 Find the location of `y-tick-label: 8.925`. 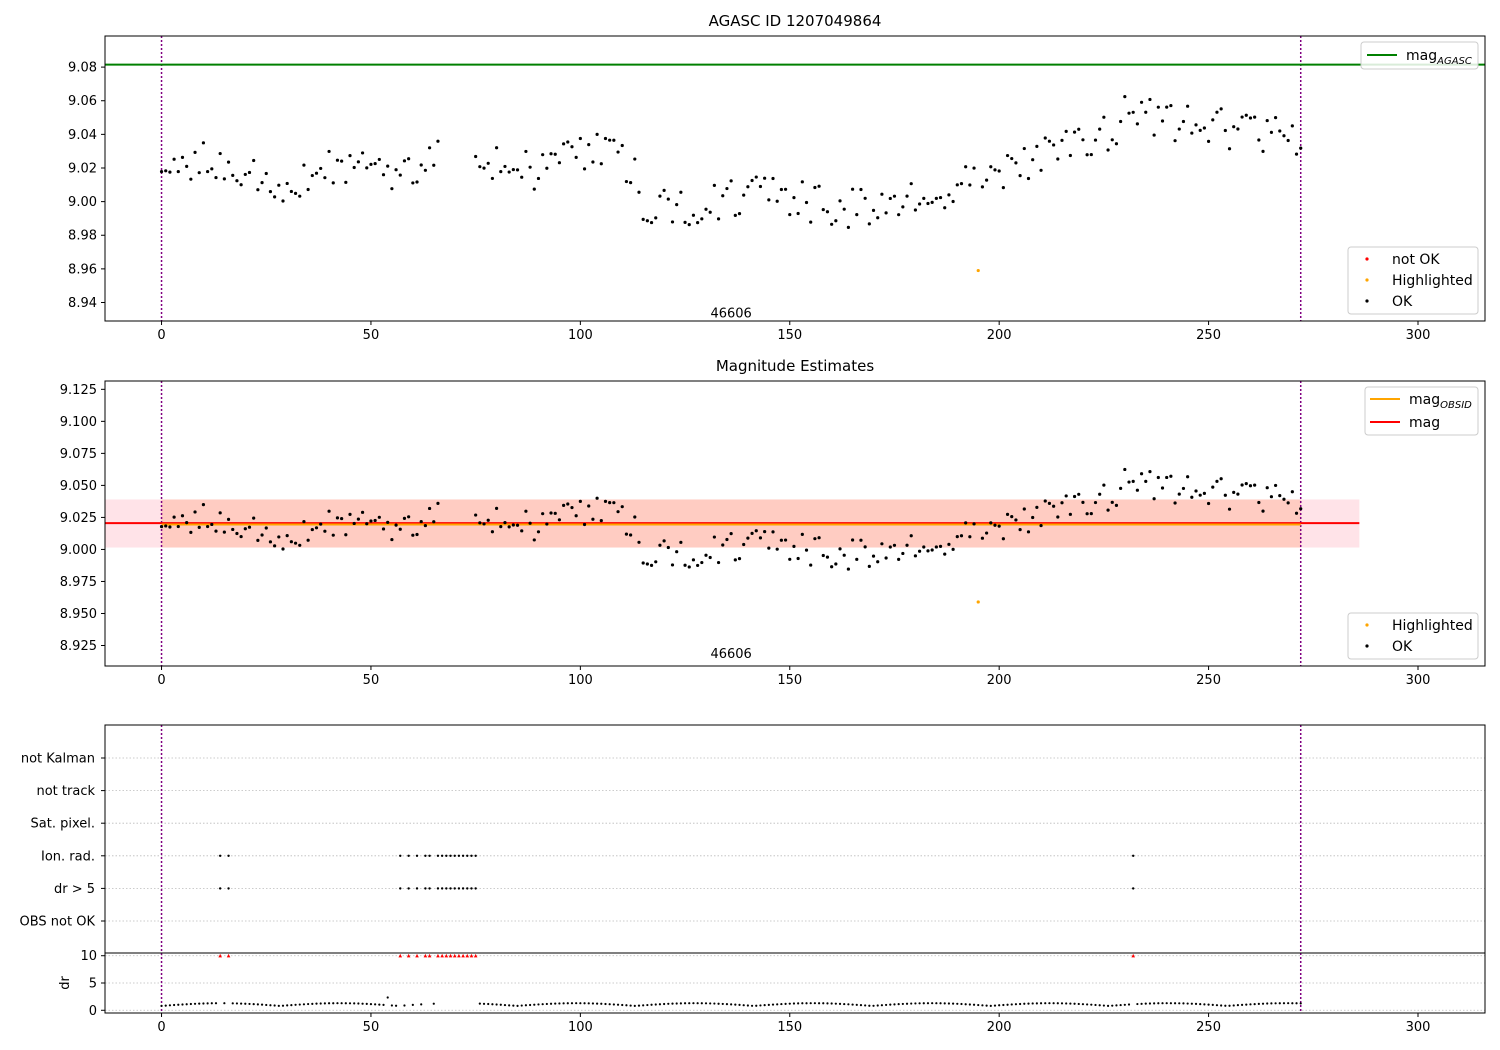

y-tick-label: 8.925 is located at coordinates (78, 646).